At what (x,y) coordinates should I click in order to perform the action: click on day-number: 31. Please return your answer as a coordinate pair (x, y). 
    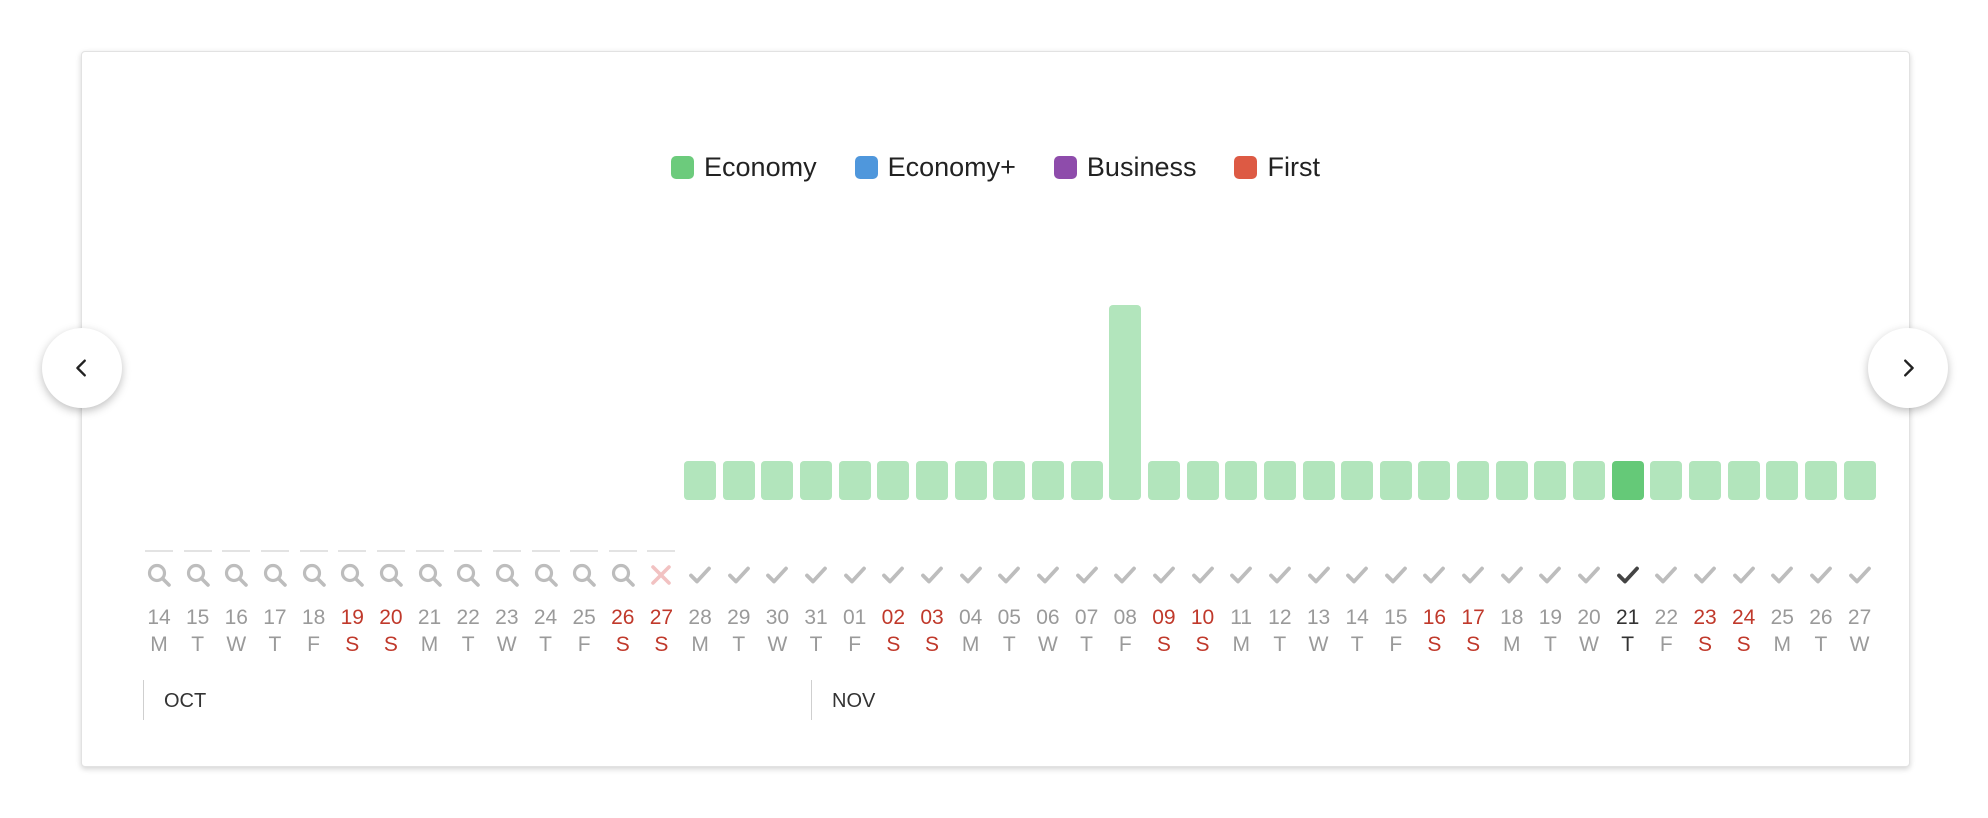
    Looking at the image, I should click on (816, 617).